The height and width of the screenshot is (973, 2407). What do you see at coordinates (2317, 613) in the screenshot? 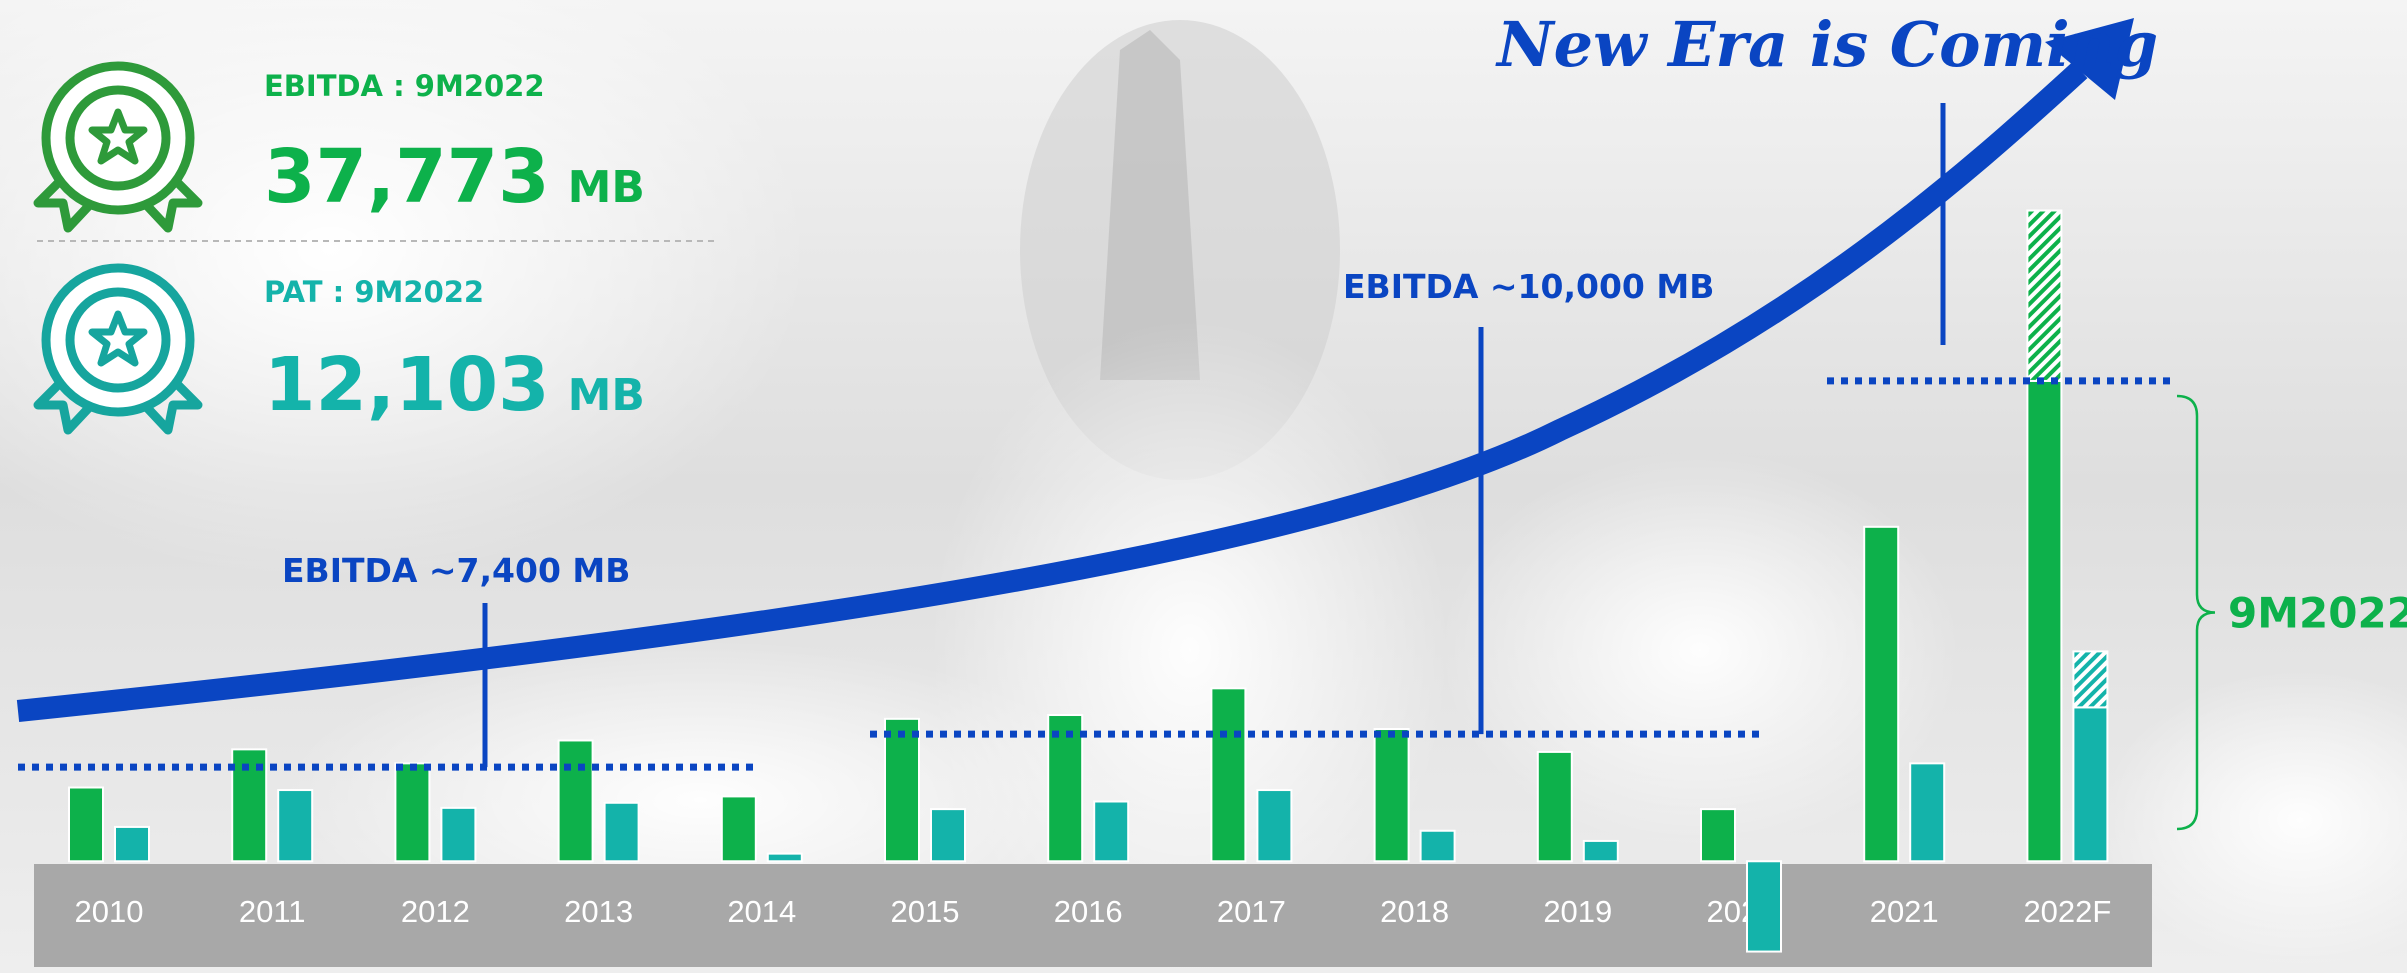
I see `bracket-label: 9M2022` at bounding box center [2317, 613].